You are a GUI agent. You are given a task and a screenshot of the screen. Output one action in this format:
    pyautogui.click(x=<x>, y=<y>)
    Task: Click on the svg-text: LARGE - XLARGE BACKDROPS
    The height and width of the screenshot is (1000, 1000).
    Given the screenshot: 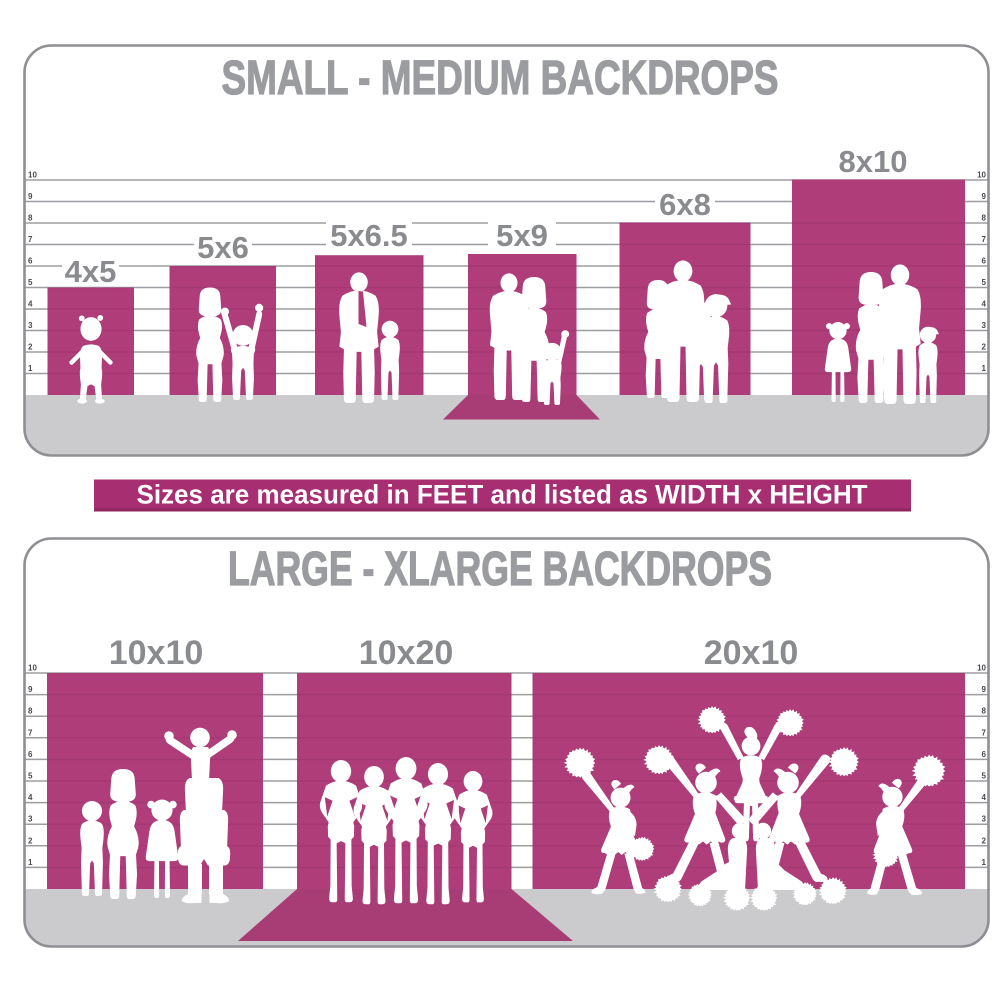 What is the action you would take?
    pyautogui.click(x=500, y=569)
    